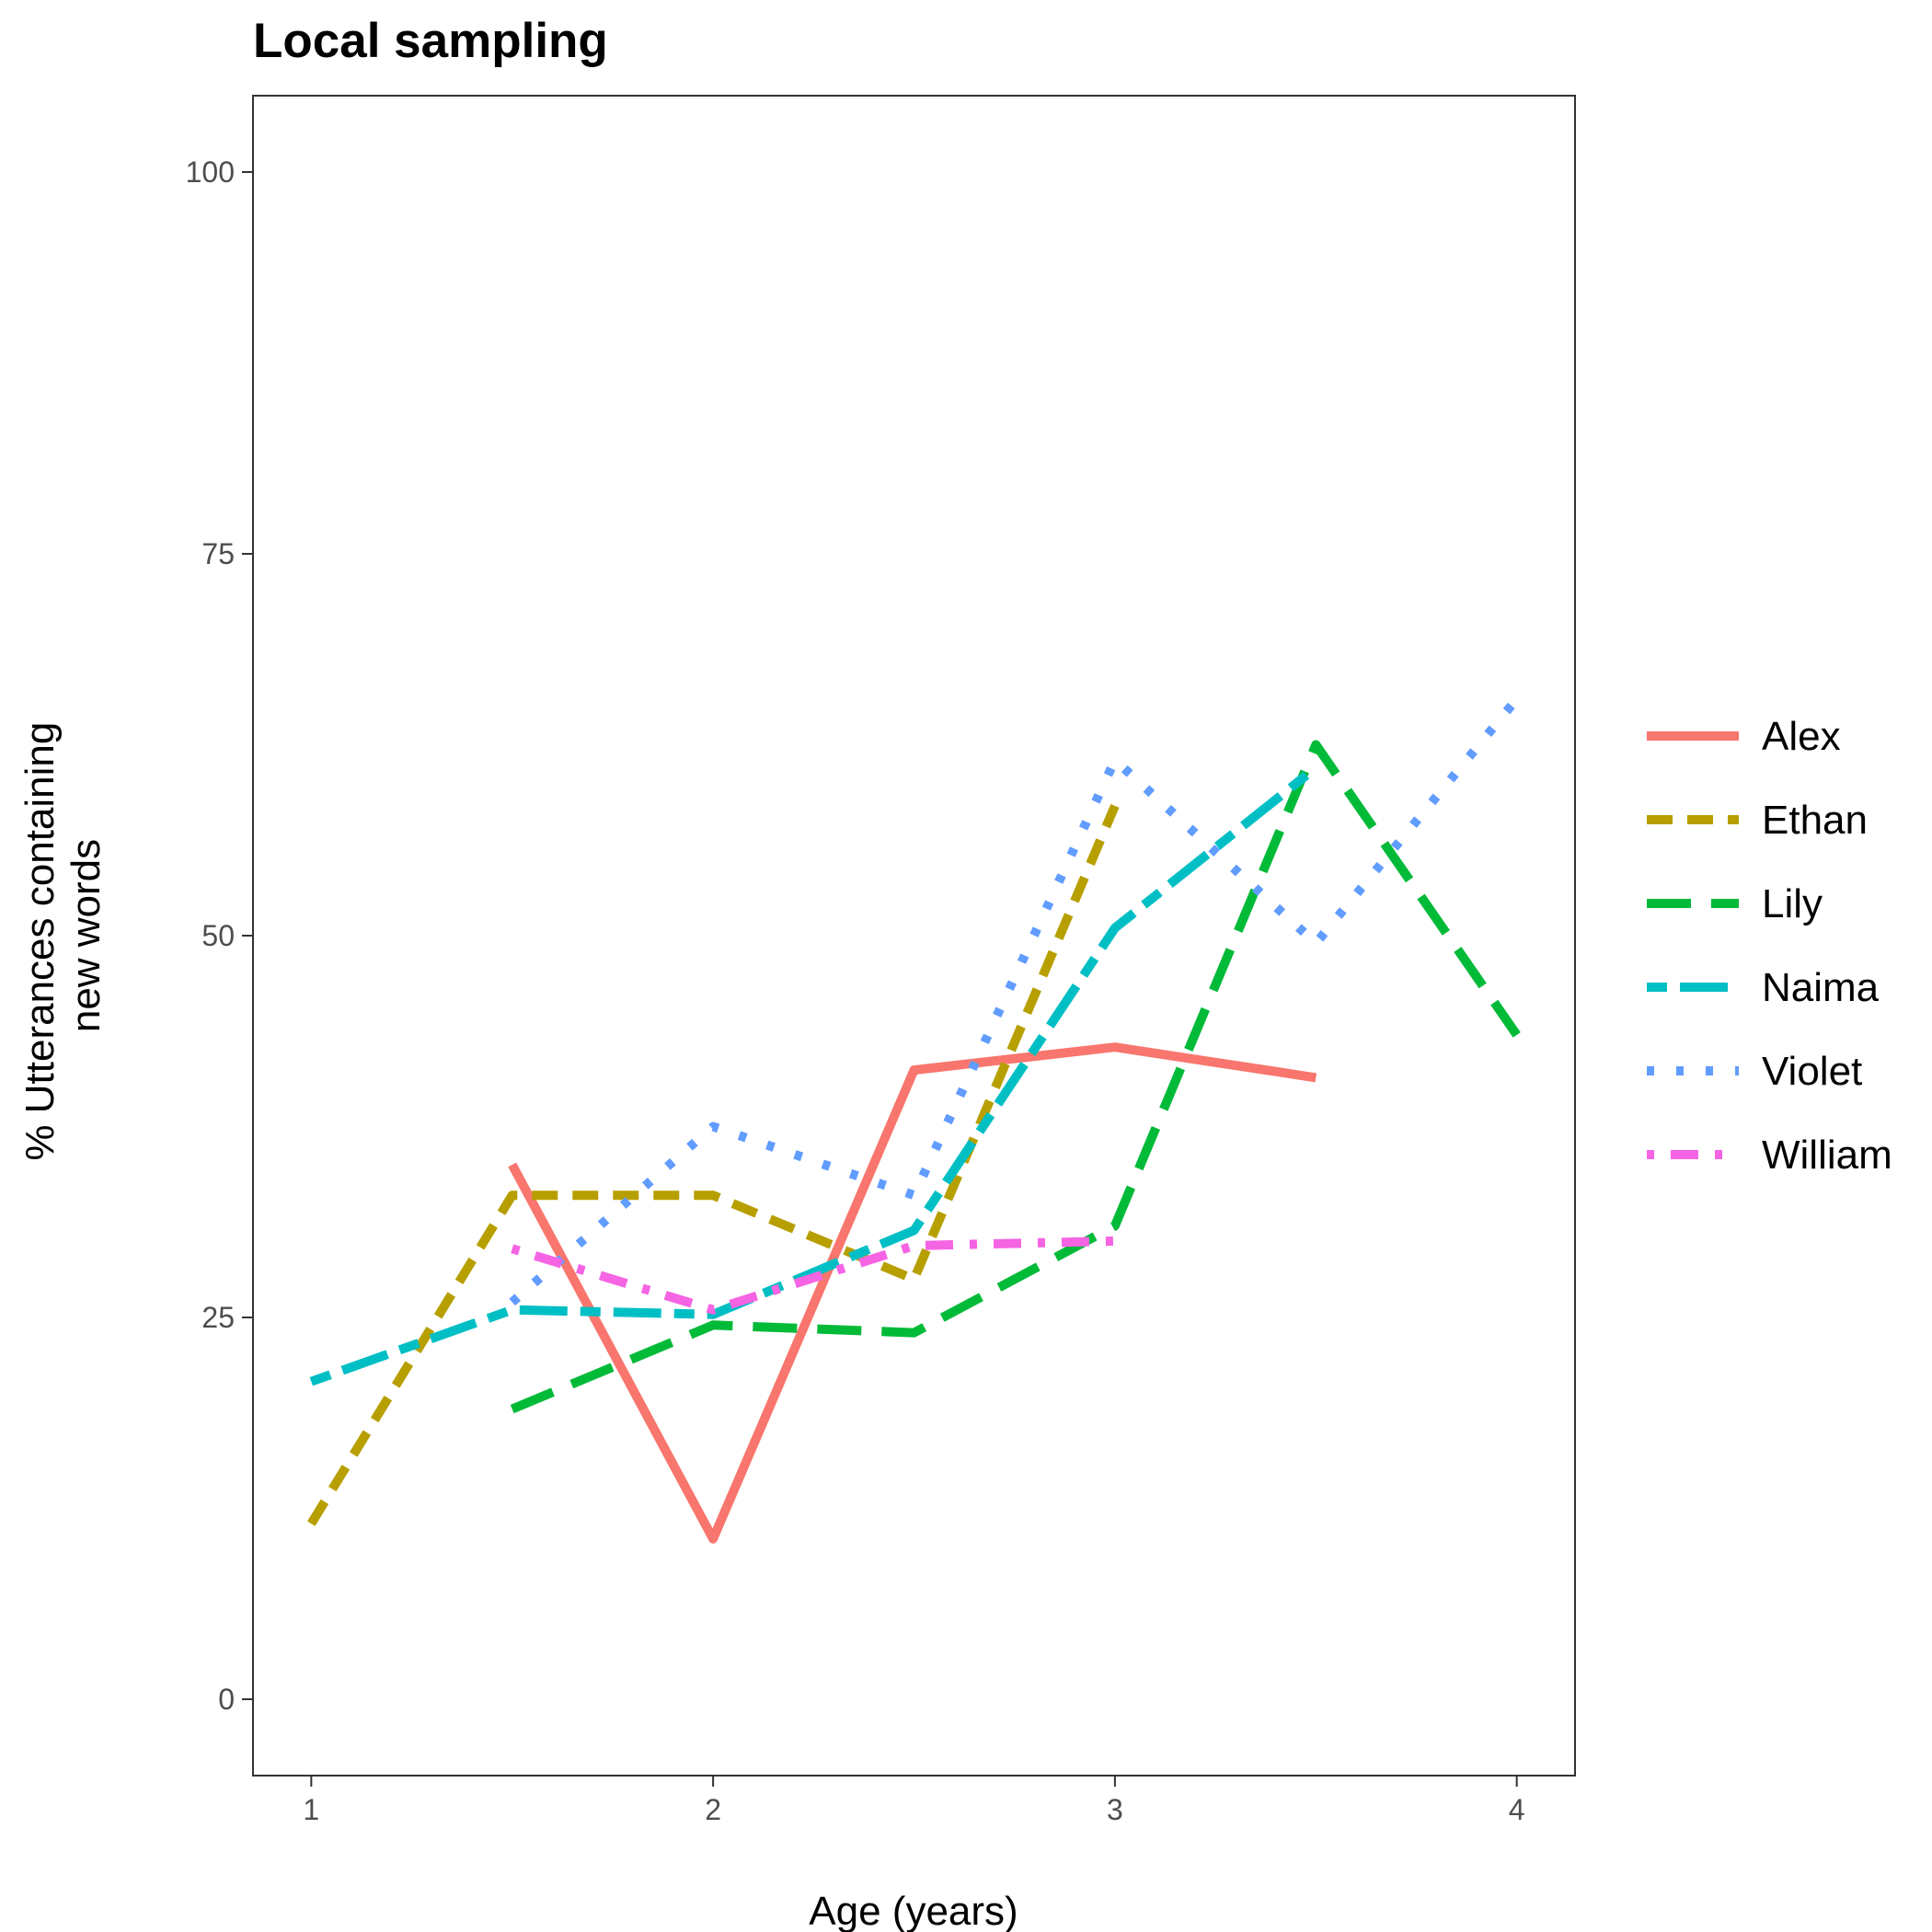  What do you see at coordinates (713, 1809) in the screenshot?
I see `x-tick-label: 2` at bounding box center [713, 1809].